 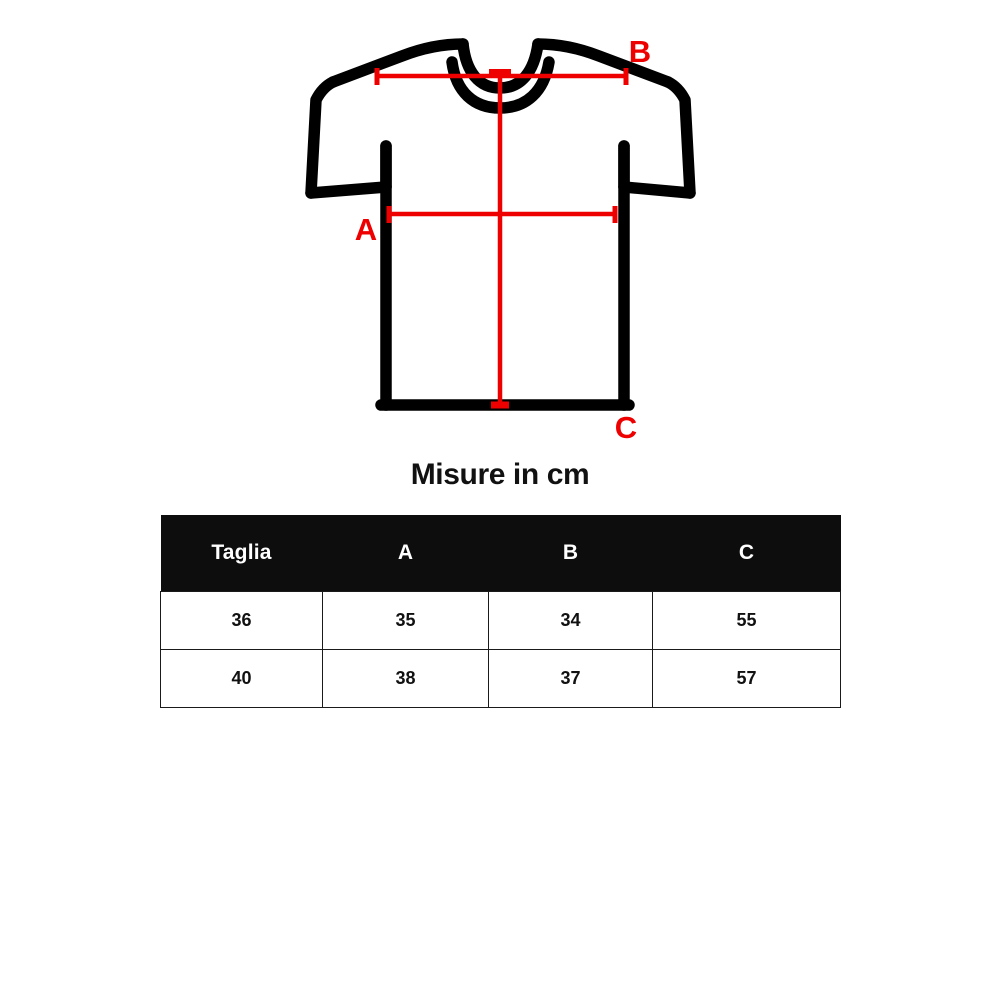 What do you see at coordinates (570, 620) in the screenshot?
I see `cell-b: 34` at bounding box center [570, 620].